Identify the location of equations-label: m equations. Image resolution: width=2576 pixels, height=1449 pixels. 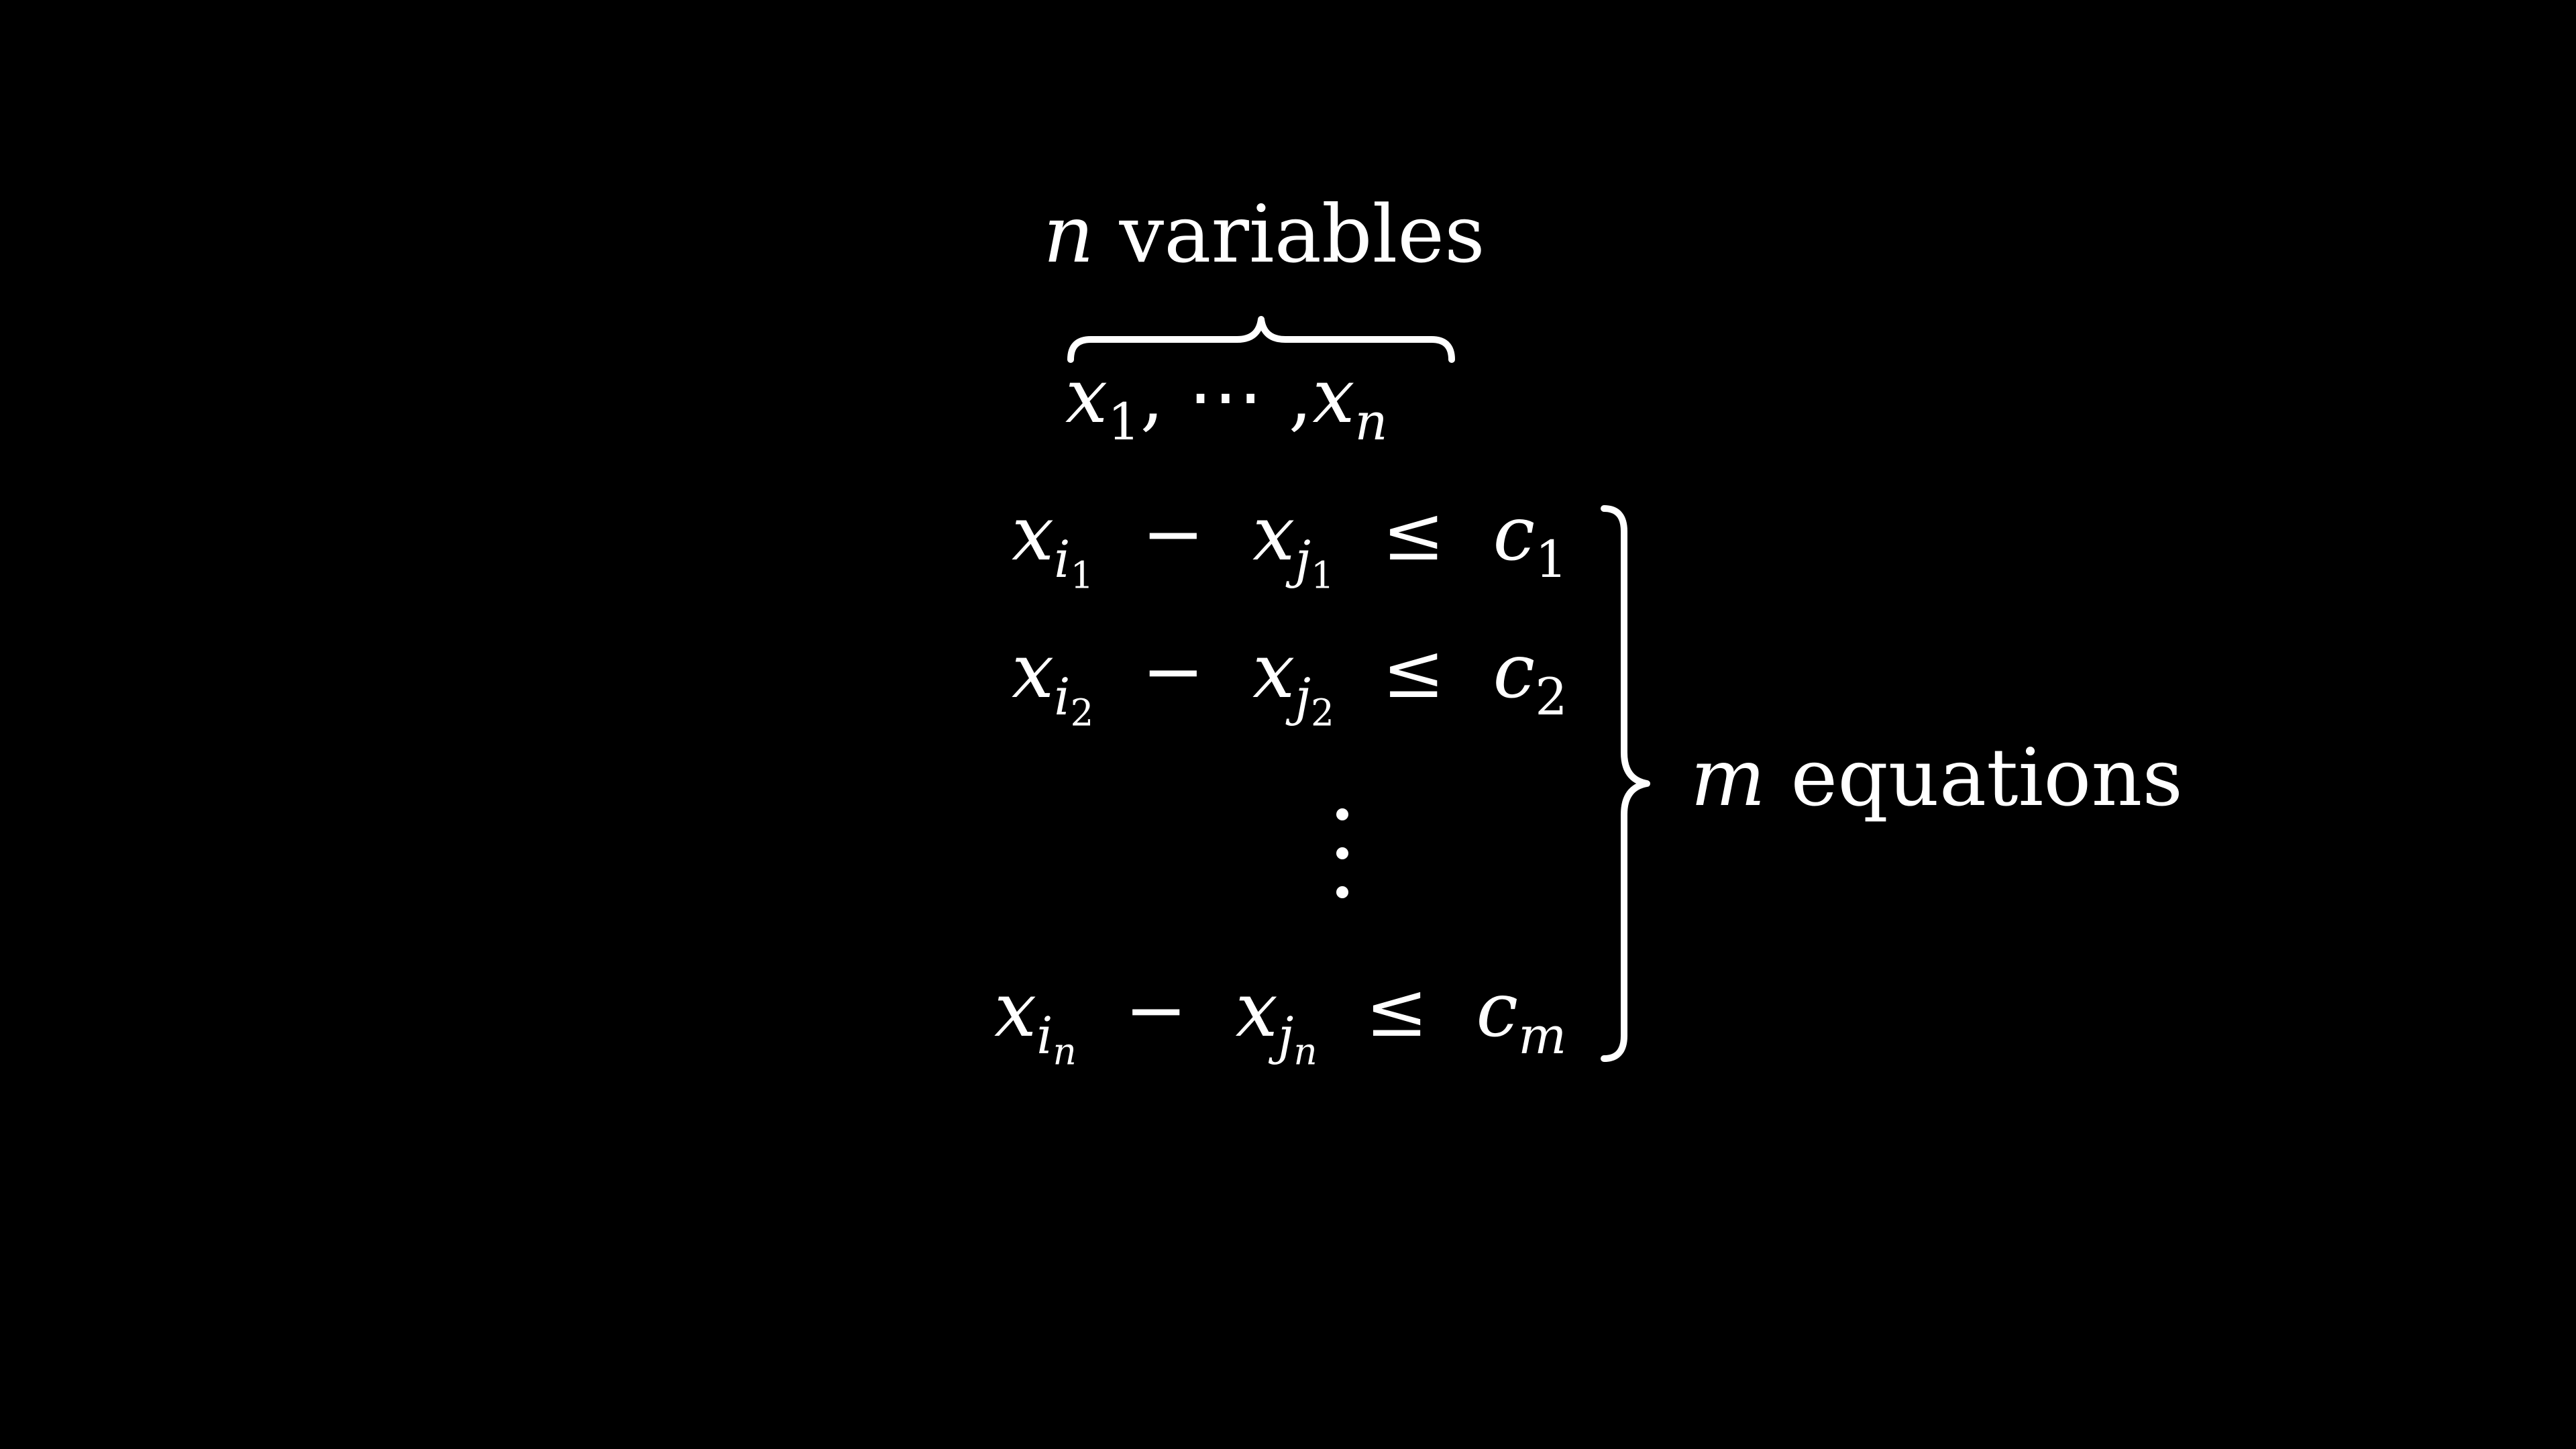
(1936, 777).